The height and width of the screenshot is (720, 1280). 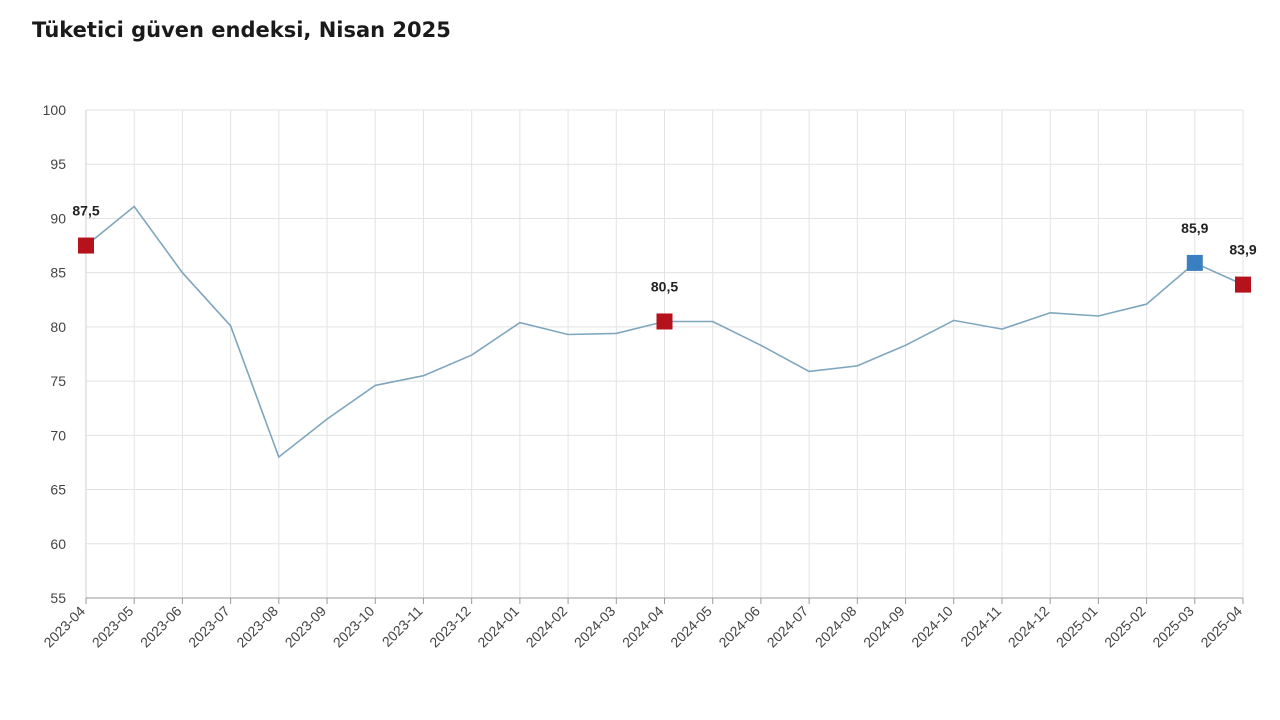 What do you see at coordinates (58, 544) in the screenshot?
I see `y-tick-label: 60` at bounding box center [58, 544].